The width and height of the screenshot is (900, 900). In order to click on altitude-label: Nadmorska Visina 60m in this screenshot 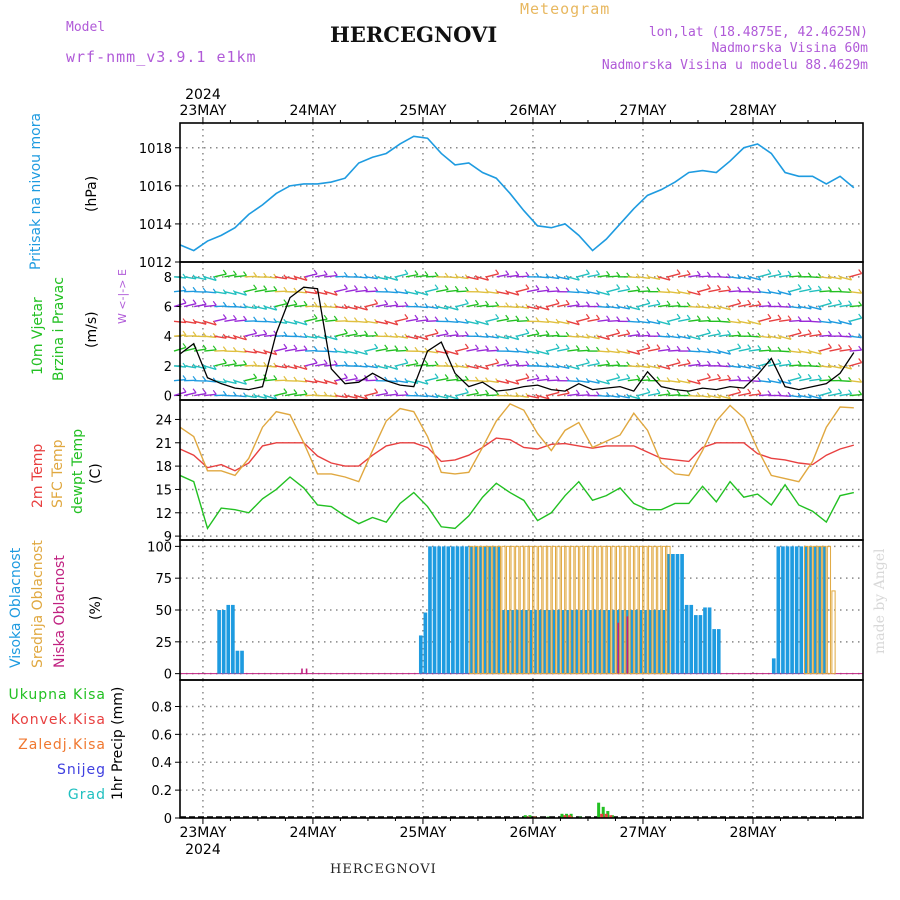, I will do `click(789, 48)`.